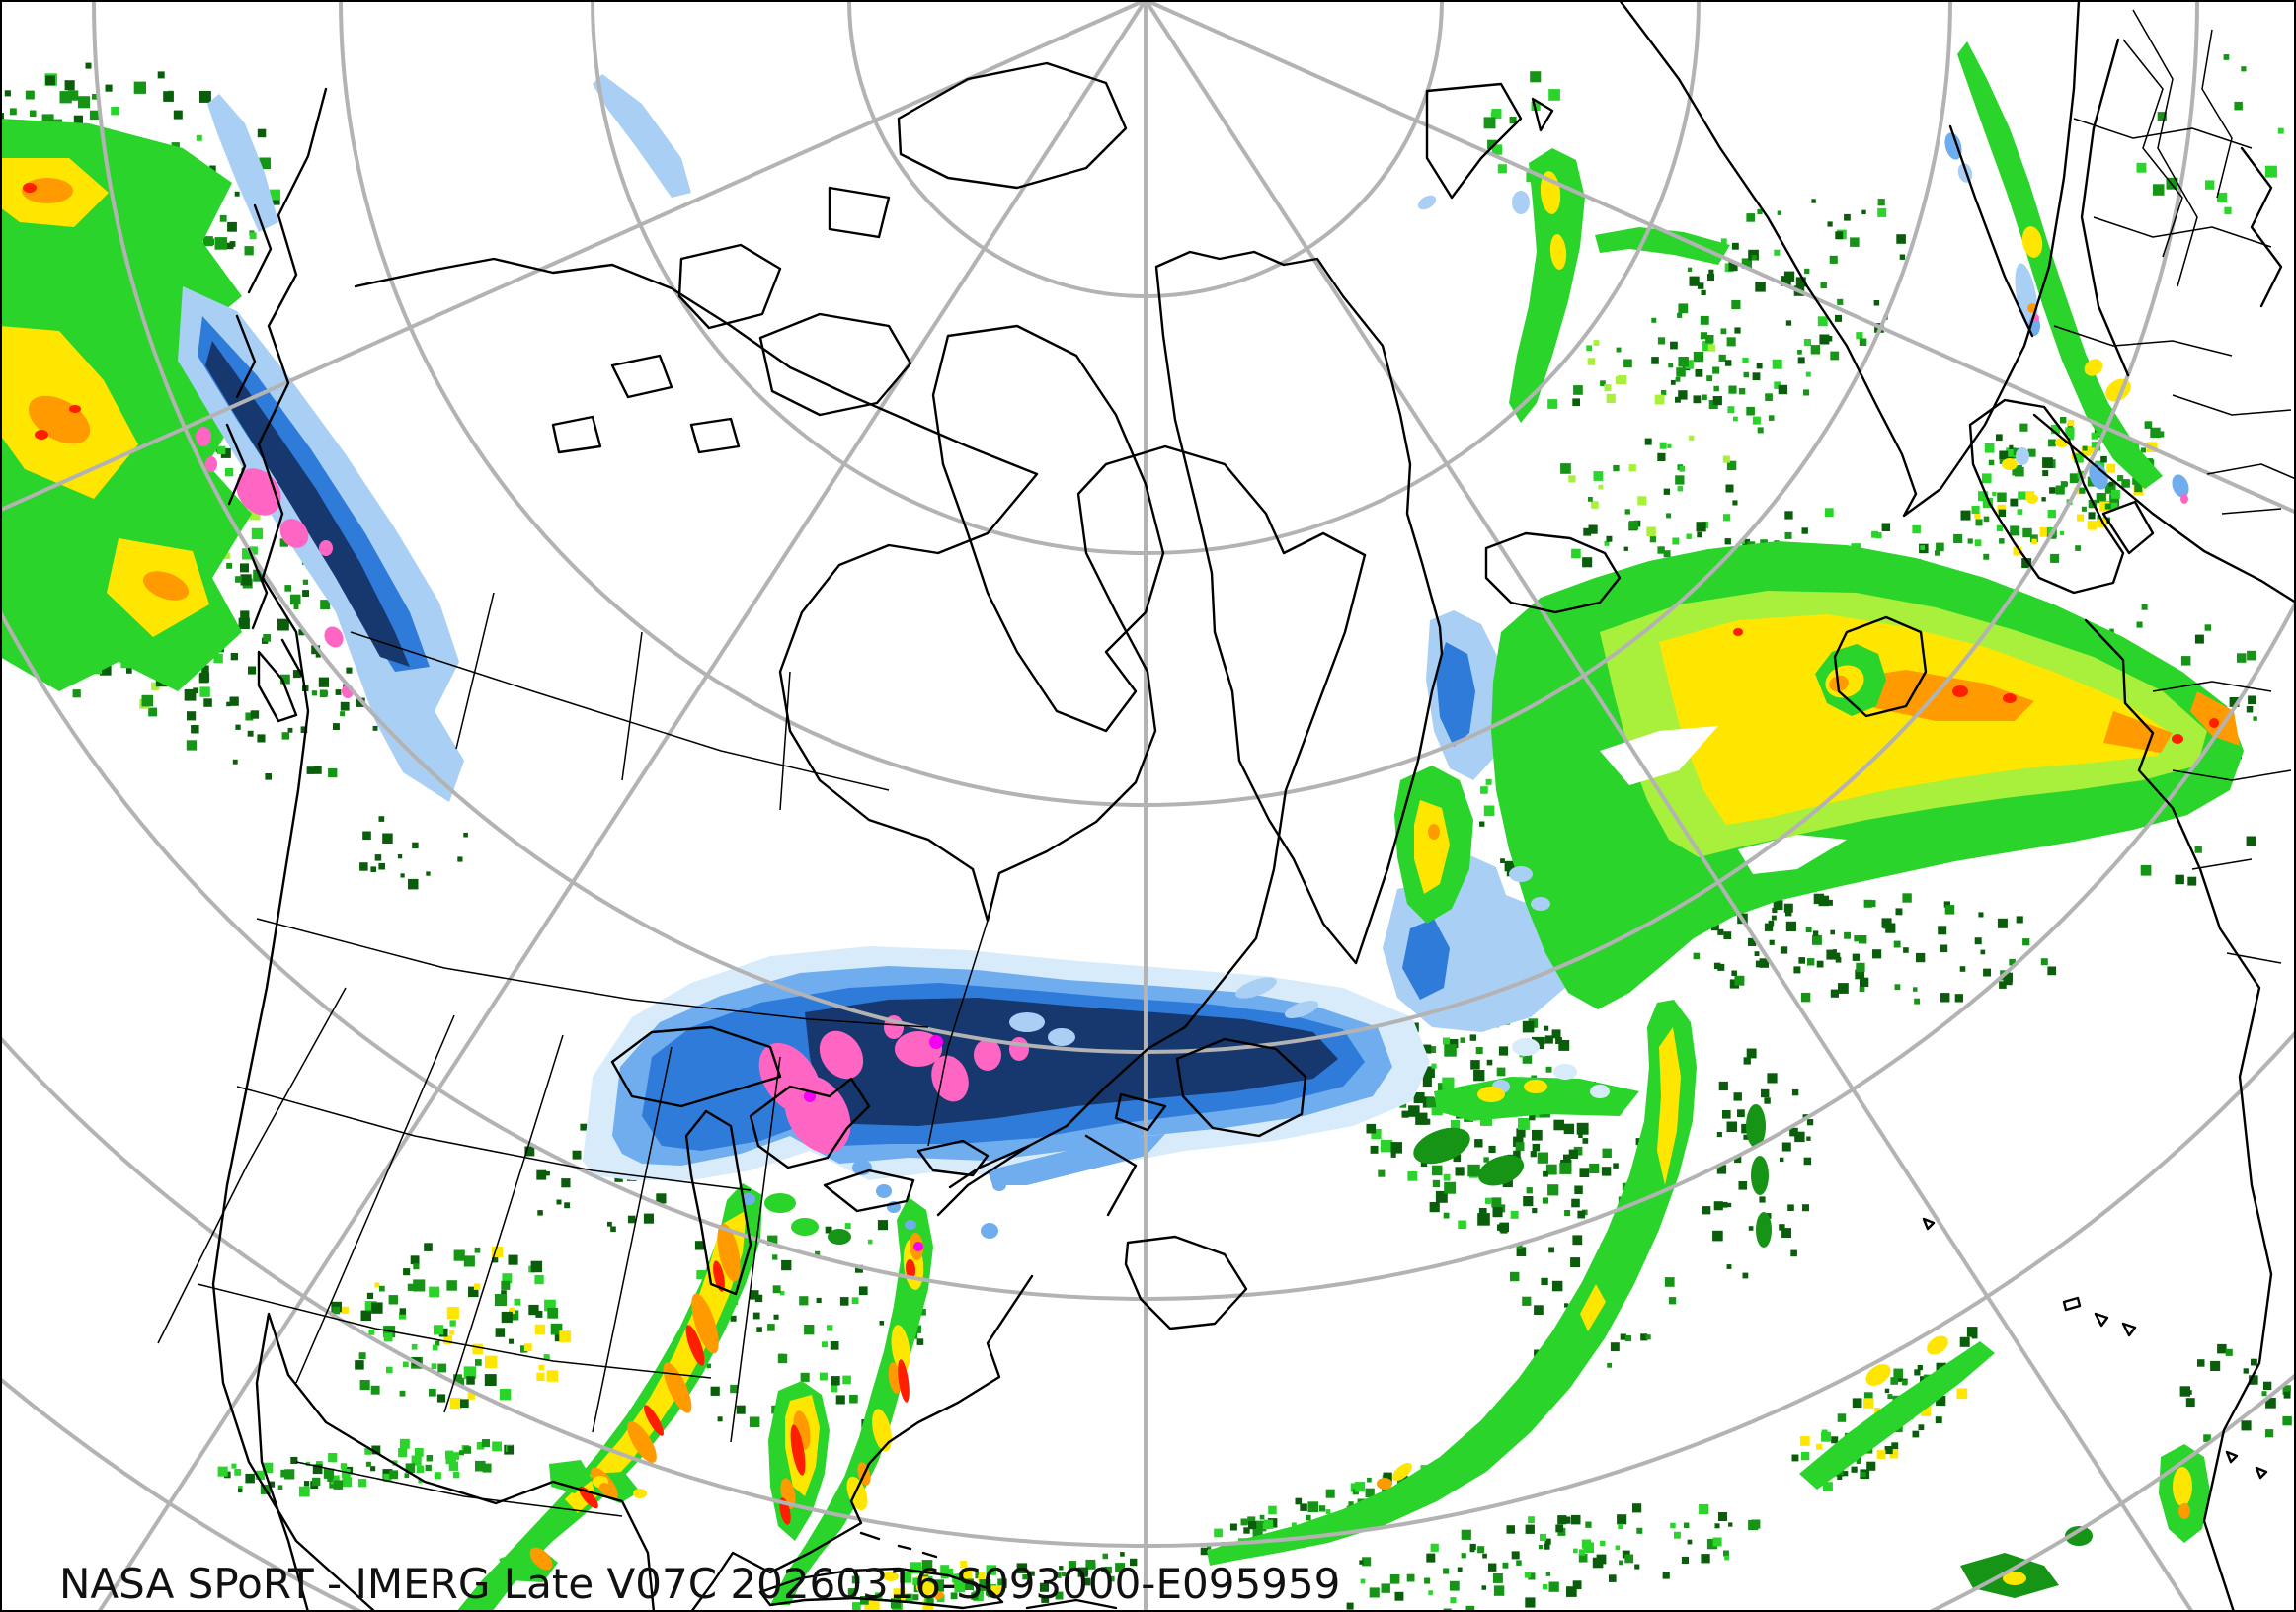  I want to click on precip-dryslot-pale1, so click(1526, 1047).